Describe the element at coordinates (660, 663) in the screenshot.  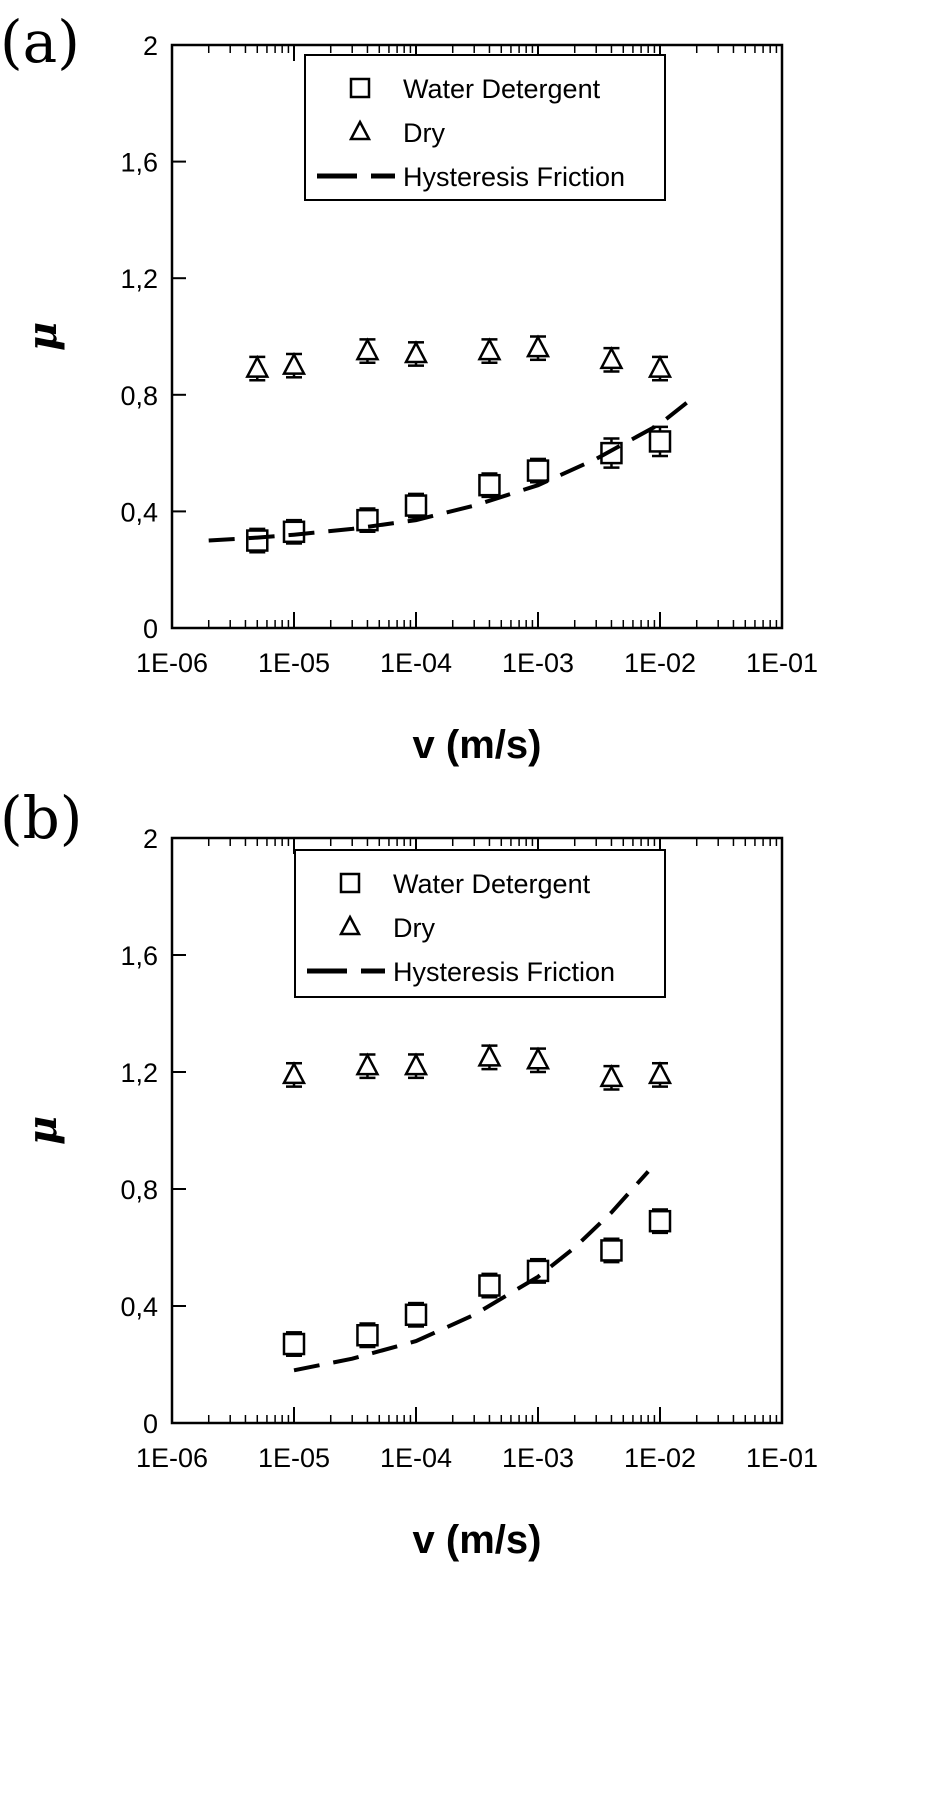
I see `x-tick-label: 1E-02` at that location.